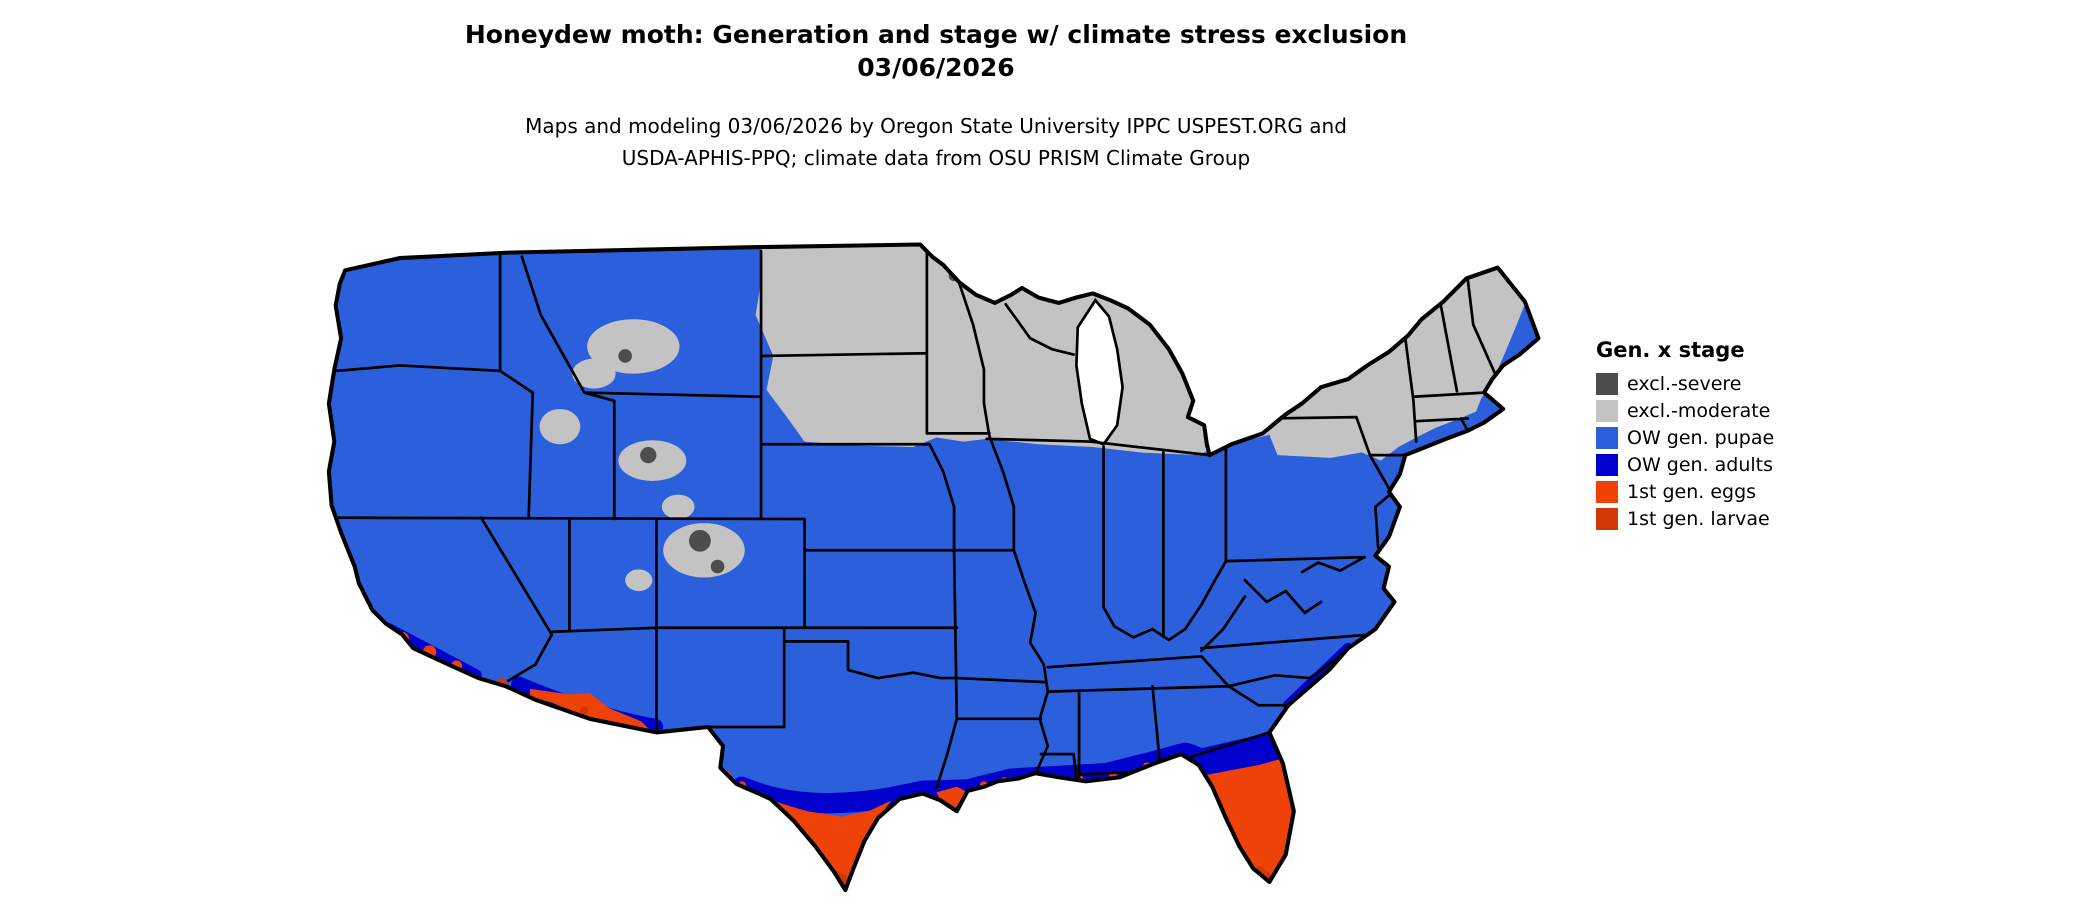 Image resolution: width=2100 pixels, height=904 pixels. What do you see at coordinates (1607, 410) in the screenshot?
I see `legend-swatch-excl-moderate` at bounding box center [1607, 410].